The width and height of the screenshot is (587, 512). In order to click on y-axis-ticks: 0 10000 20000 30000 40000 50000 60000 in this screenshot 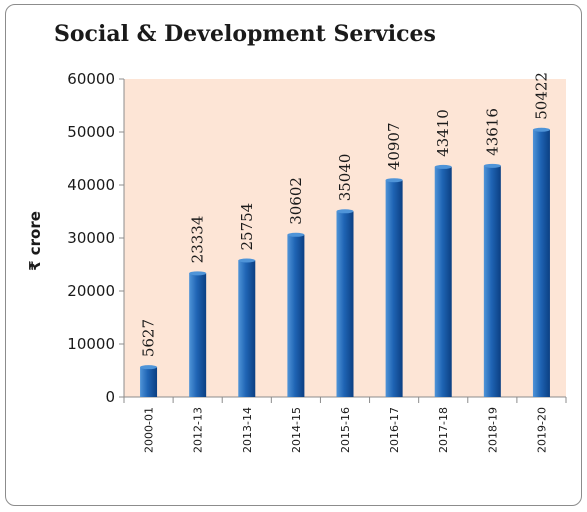, I will do `click(91, 238)`.